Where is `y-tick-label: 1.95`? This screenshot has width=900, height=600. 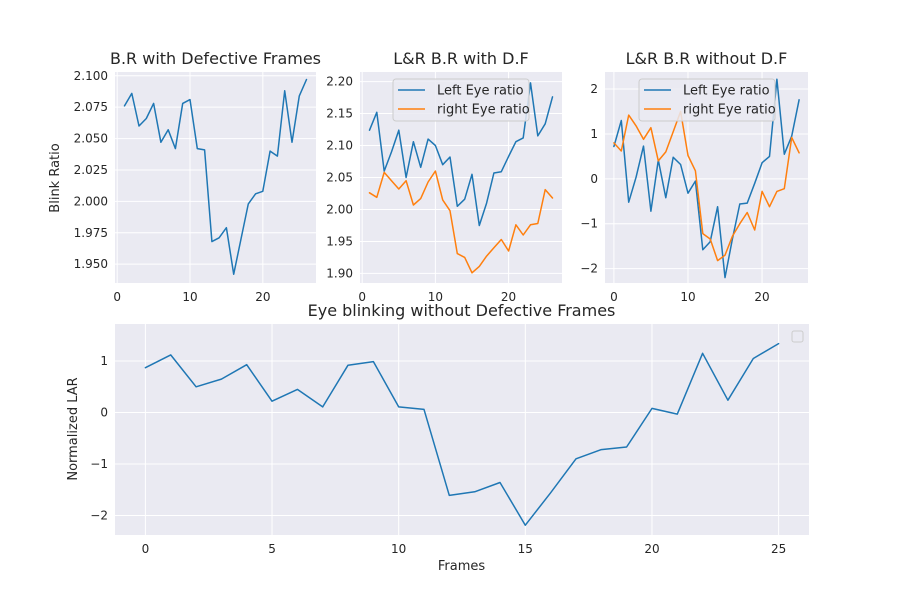
y-tick-label: 1.95 is located at coordinates (339, 241).